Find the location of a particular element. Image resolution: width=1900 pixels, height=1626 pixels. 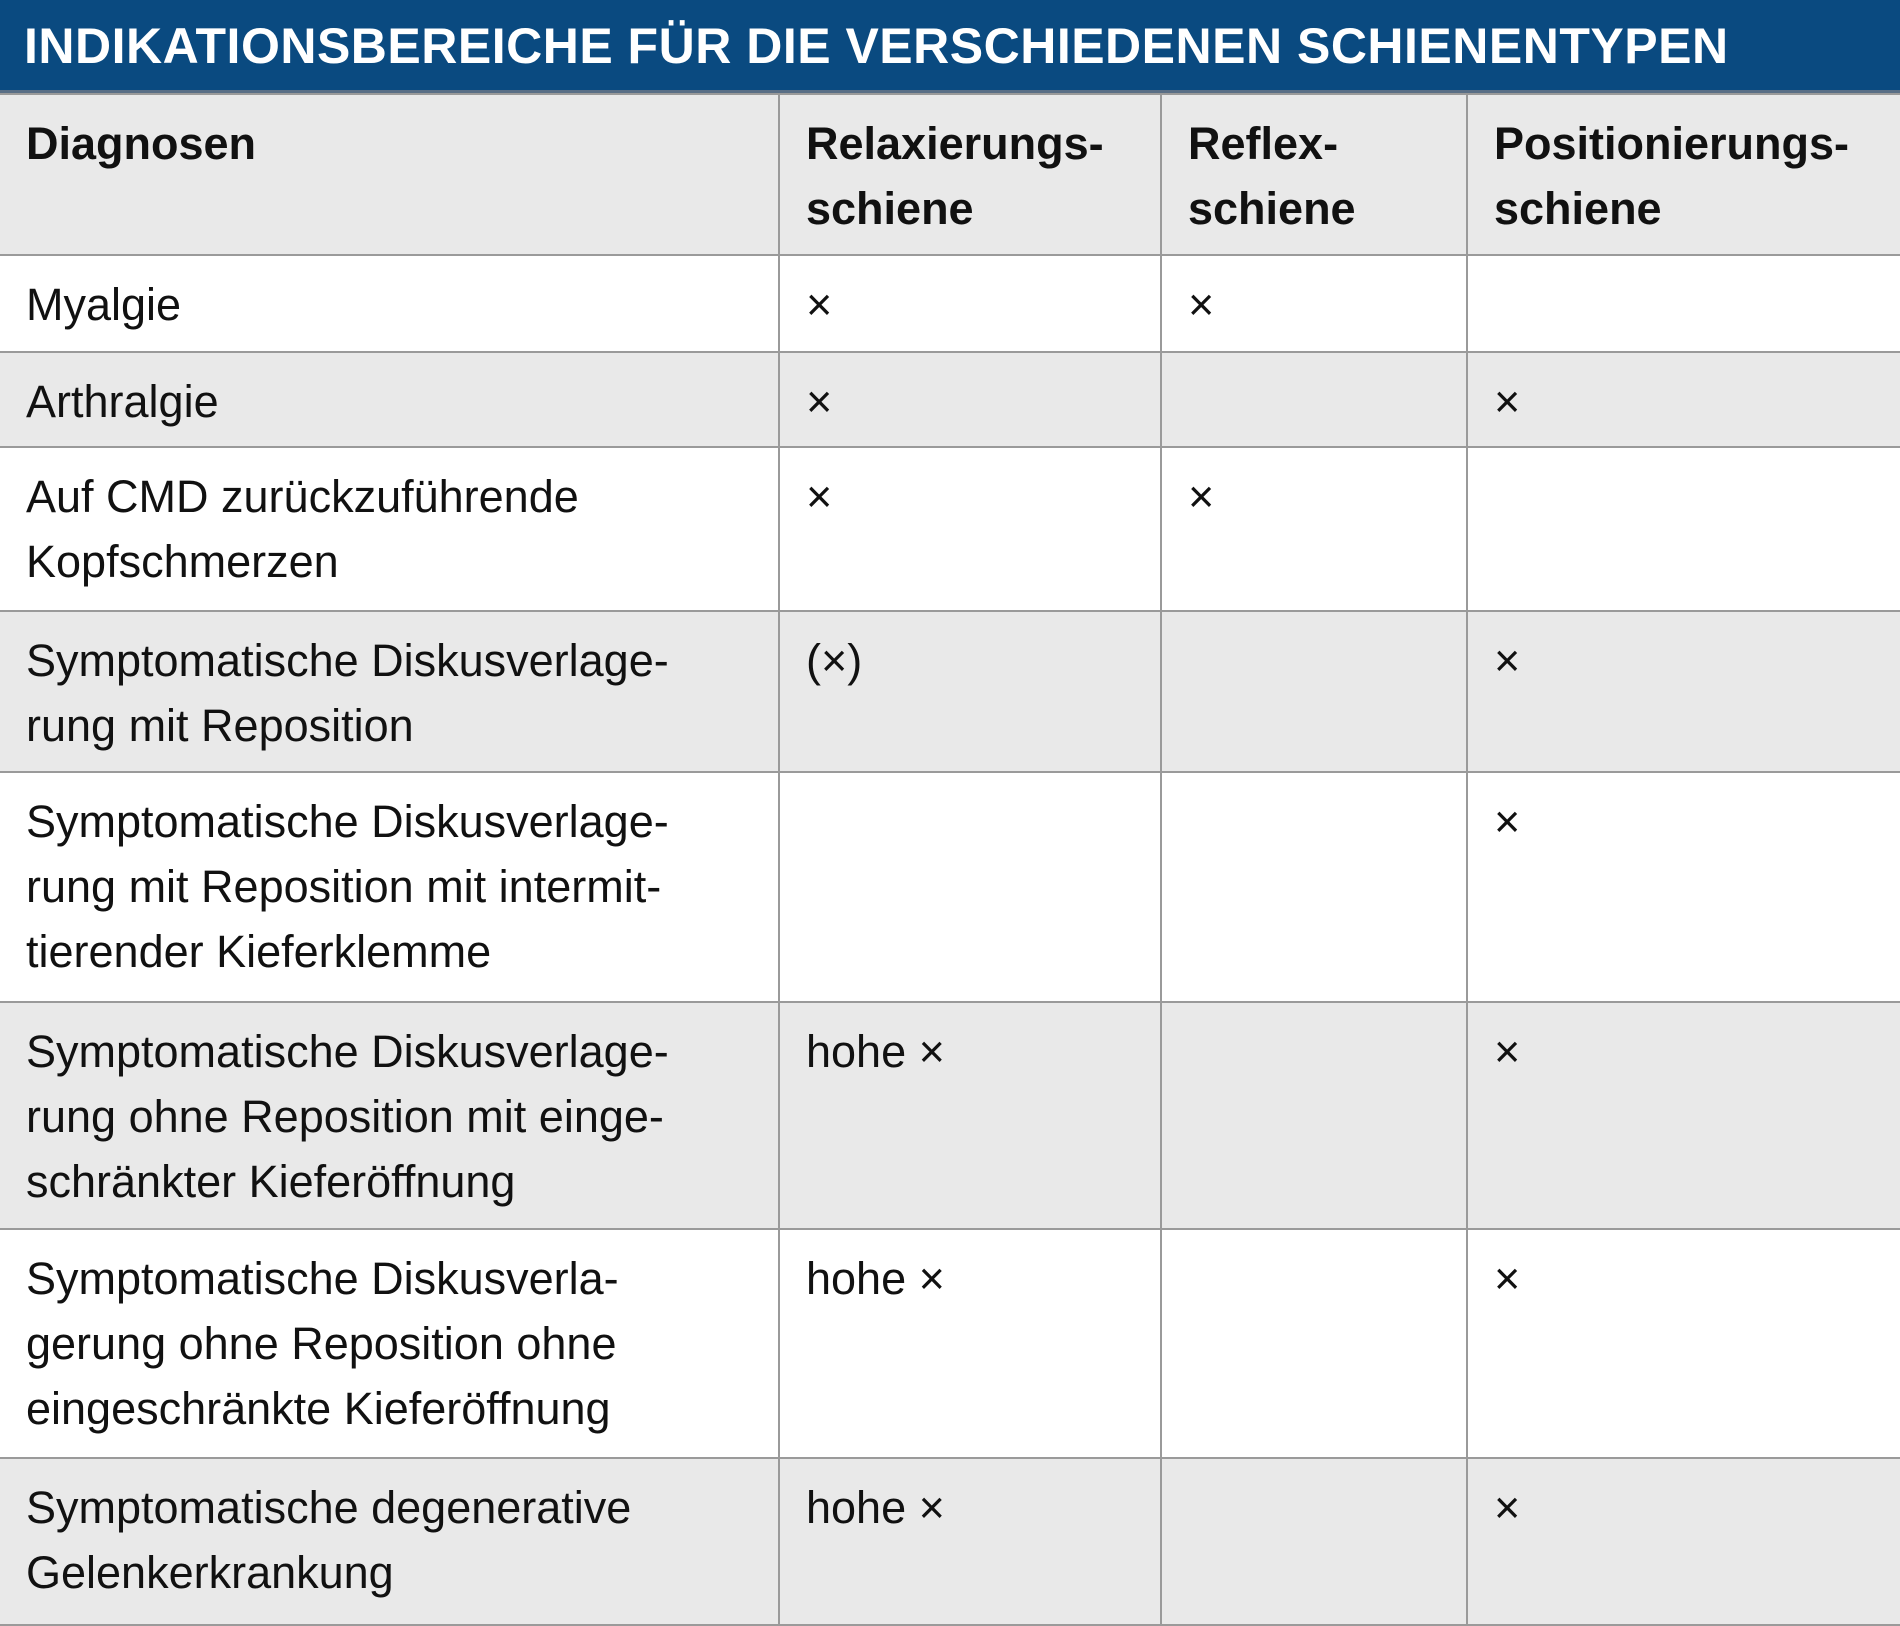

diagnose-text: eingeschränkte Kieferöffnung is located at coordinates (318, 1408).